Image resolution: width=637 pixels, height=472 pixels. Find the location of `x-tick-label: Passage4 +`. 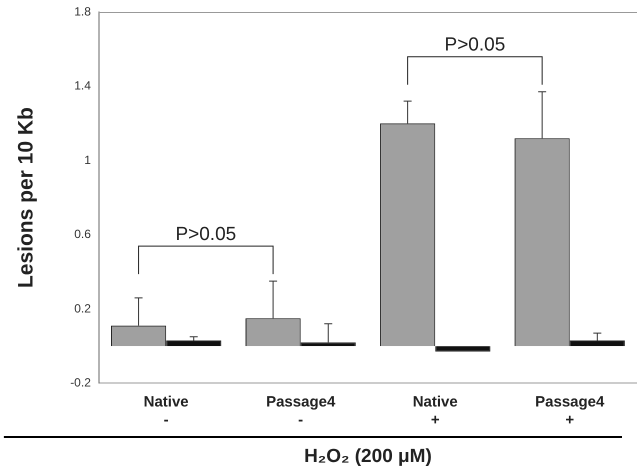

x-tick-label: Passage4 + is located at coordinates (570, 410).